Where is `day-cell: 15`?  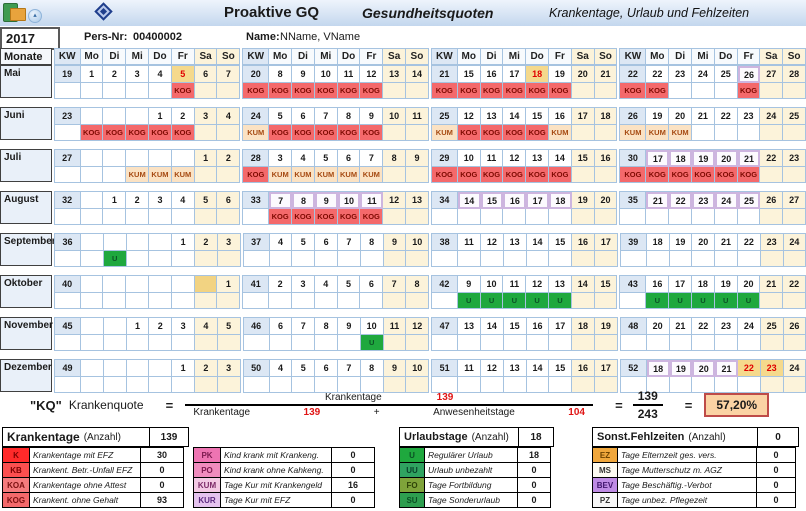 day-cell: 15 is located at coordinates (561, 368).